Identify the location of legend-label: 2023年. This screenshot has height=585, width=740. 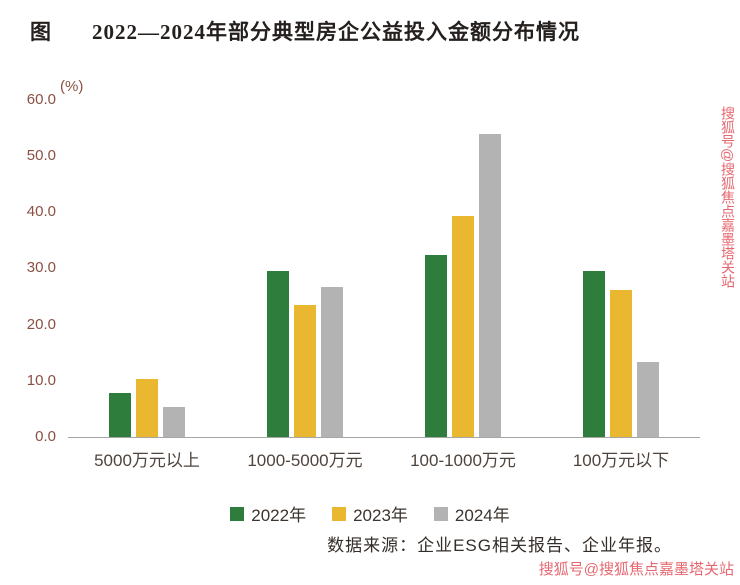
(380, 515).